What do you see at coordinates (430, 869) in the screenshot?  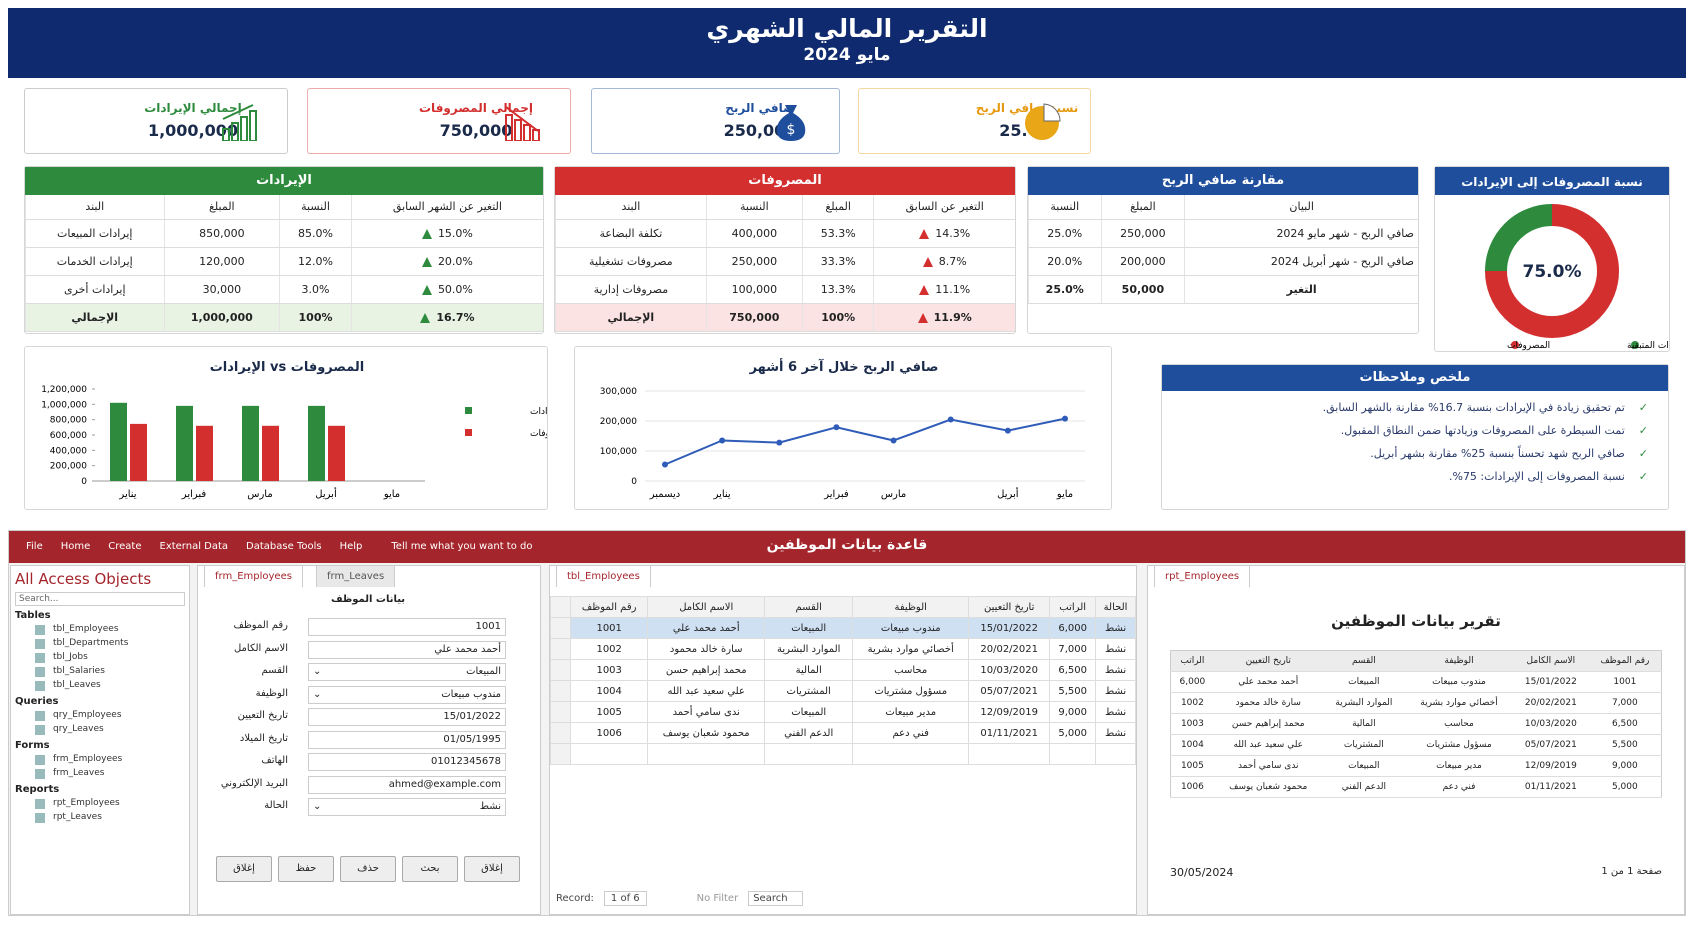 I see `form-button: بحث` at bounding box center [430, 869].